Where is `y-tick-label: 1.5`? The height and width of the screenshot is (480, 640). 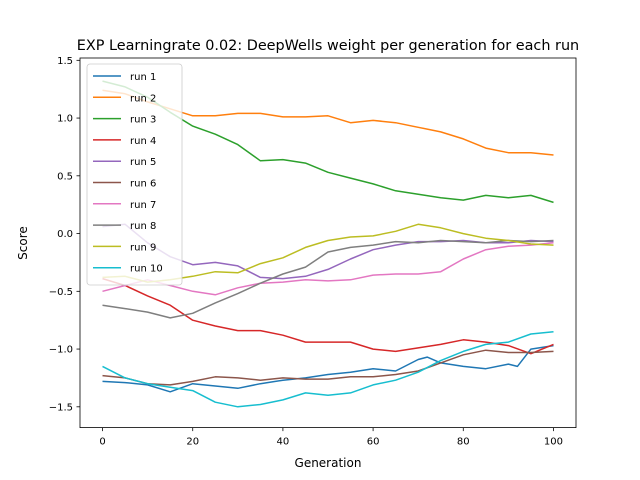
y-tick-label: 1.5 is located at coordinates (65, 61).